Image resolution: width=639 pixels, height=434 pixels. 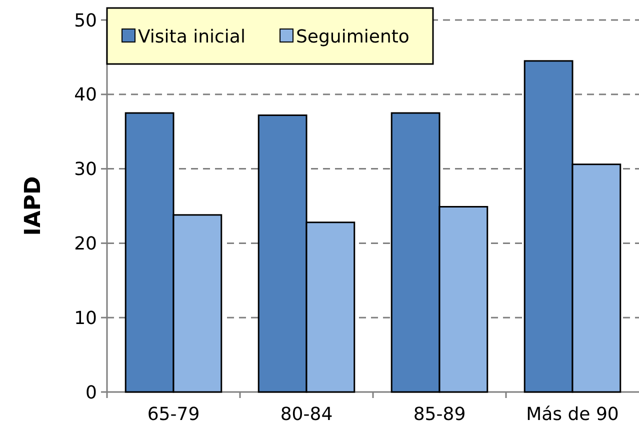 I want to click on y-tick-label: 50, so click(x=85, y=21).